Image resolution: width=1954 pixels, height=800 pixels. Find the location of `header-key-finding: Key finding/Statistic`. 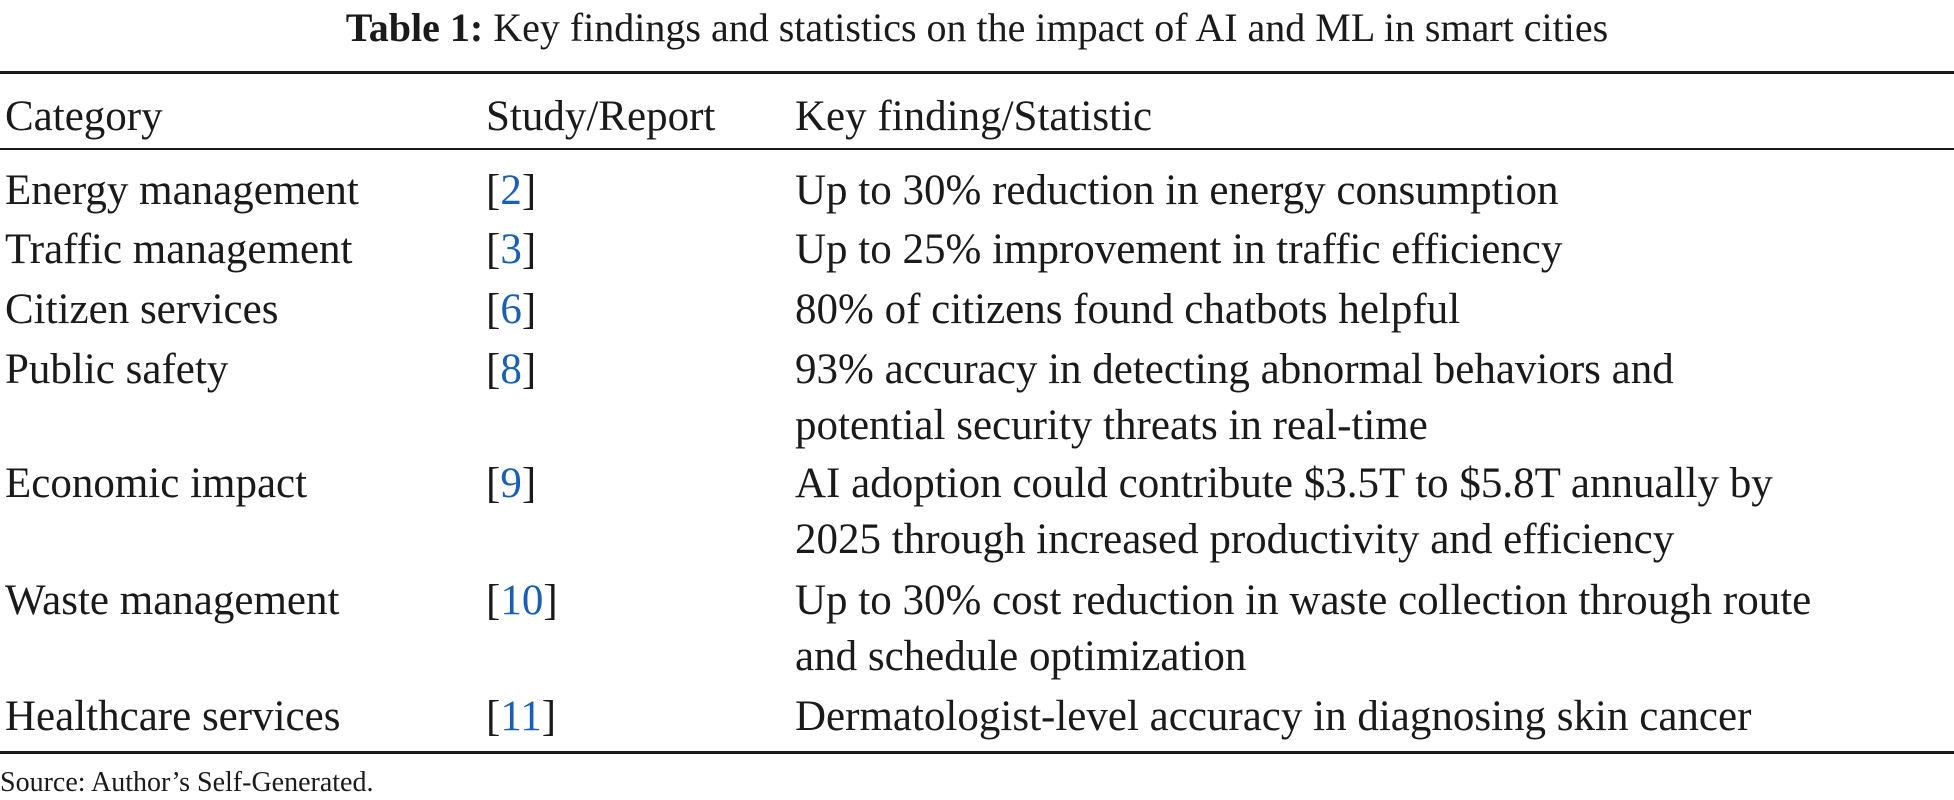

header-key-finding: Key finding/Statistic is located at coordinates (974, 116).